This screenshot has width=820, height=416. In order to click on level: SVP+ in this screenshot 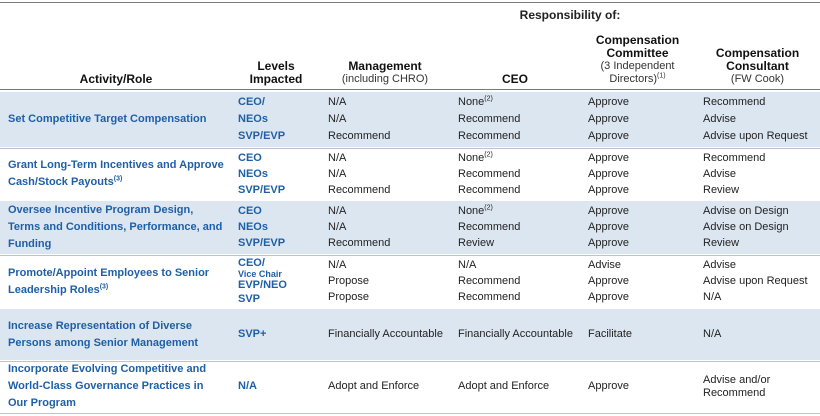, I will do `click(252, 334)`.